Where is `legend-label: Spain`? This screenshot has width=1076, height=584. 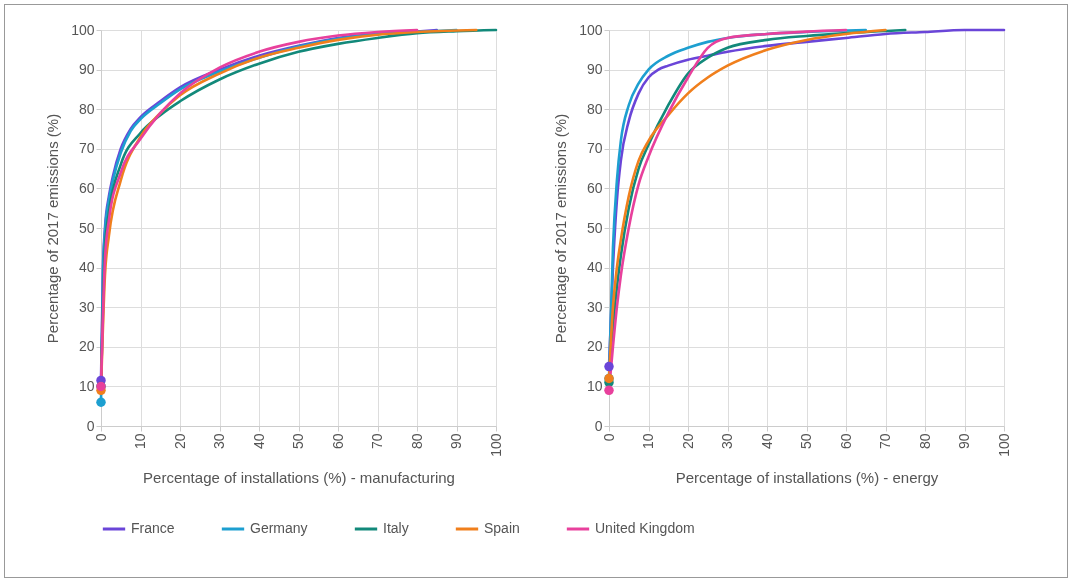
legend-label: Spain is located at coordinates (502, 528).